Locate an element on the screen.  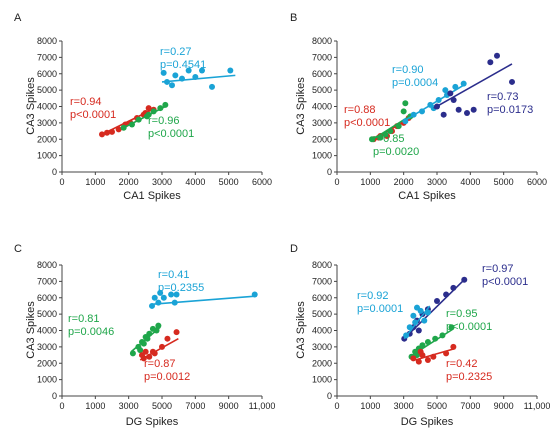
series-cyan: r=0.92p=0.0001 is located at coordinates (394, 315).